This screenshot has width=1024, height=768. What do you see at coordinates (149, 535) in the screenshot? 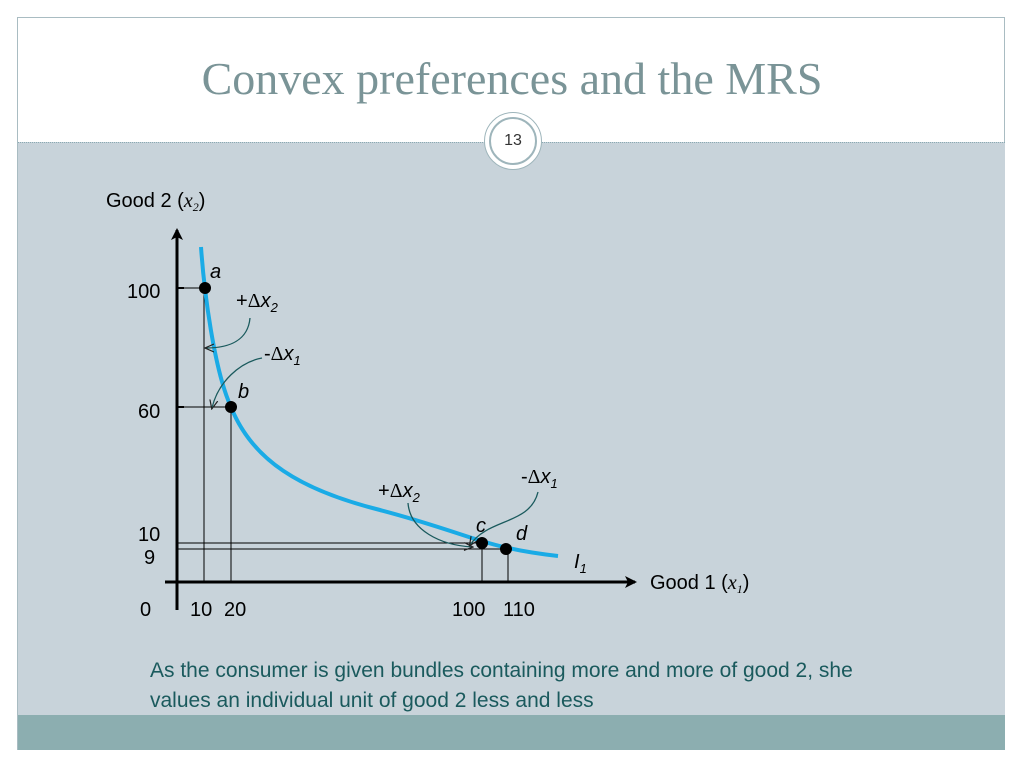
I see `y-tick-label-10: 10` at bounding box center [149, 535].